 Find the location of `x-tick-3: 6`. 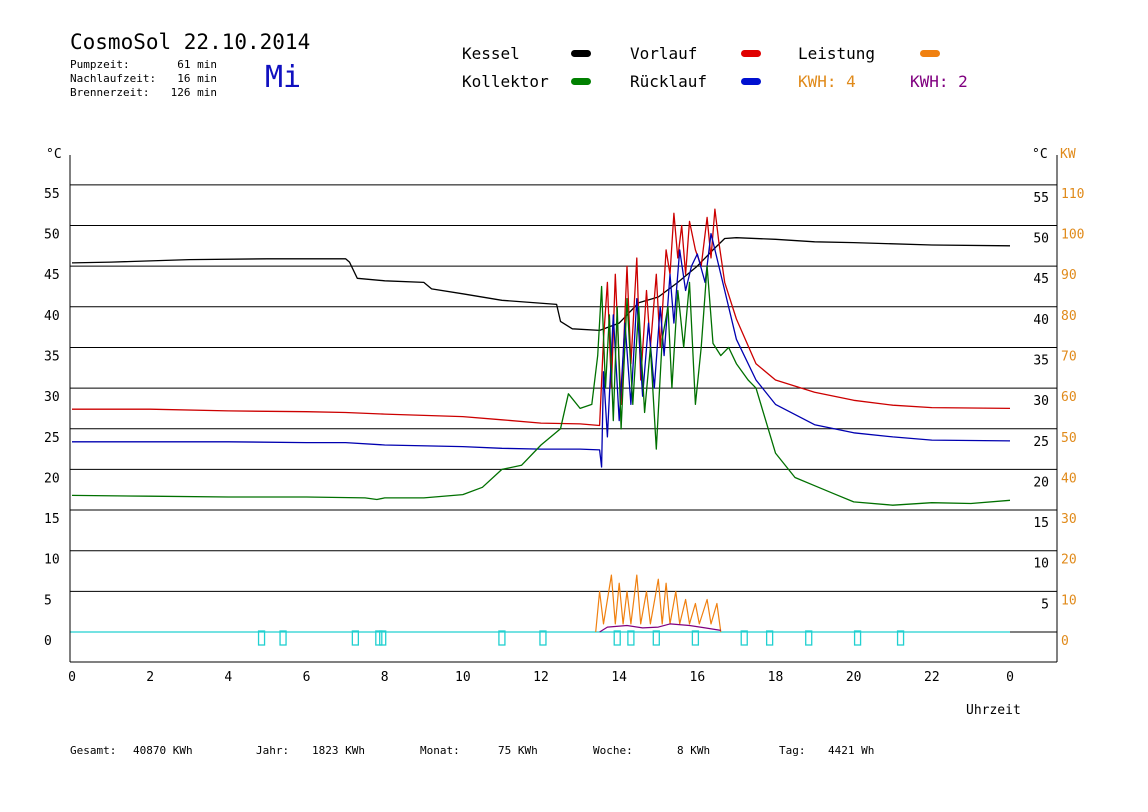

x-tick-3: 6 is located at coordinates (307, 677).